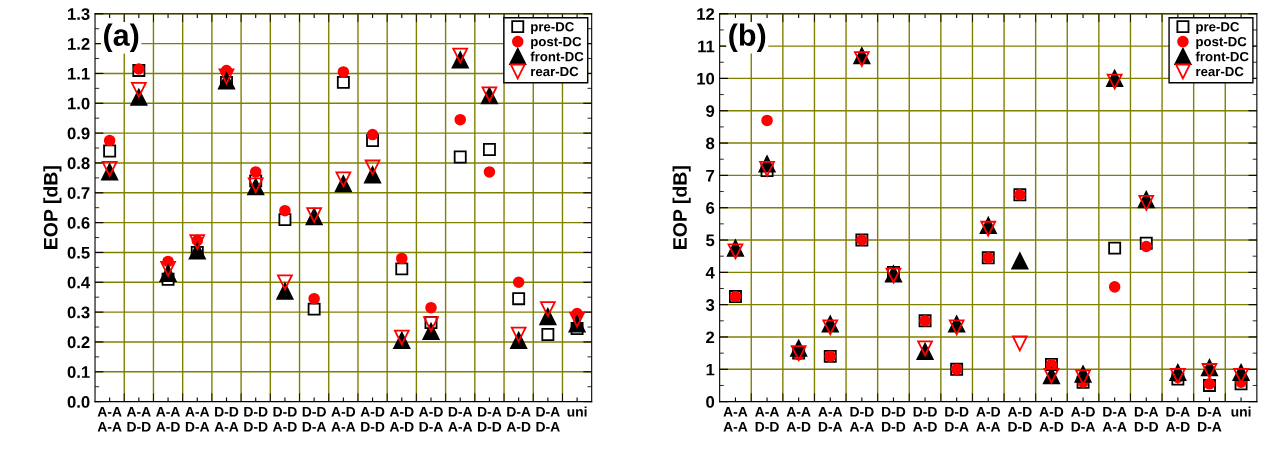 Image resolution: width=1267 pixels, height=459 pixels. What do you see at coordinates (710, 143) in the screenshot?
I see `y-tick-label: 8` at bounding box center [710, 143].